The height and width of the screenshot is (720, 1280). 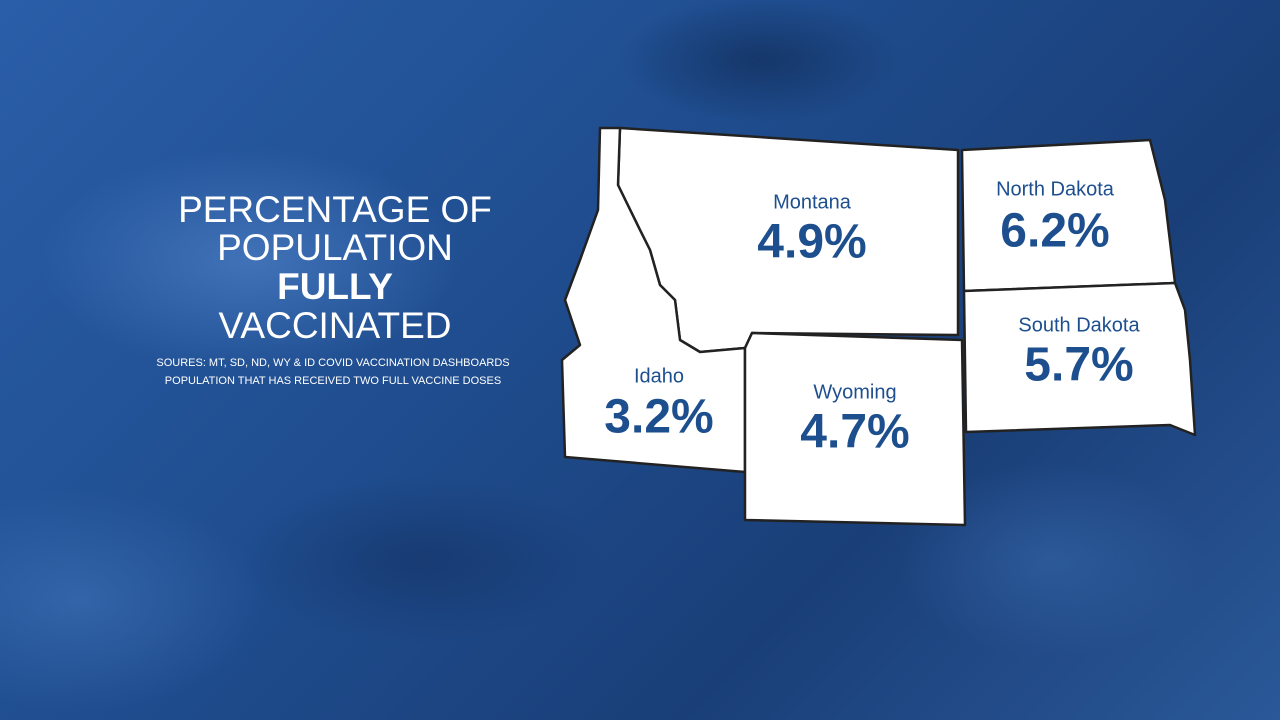 I want to click on idaho-shape, so click(x=653, y=300).